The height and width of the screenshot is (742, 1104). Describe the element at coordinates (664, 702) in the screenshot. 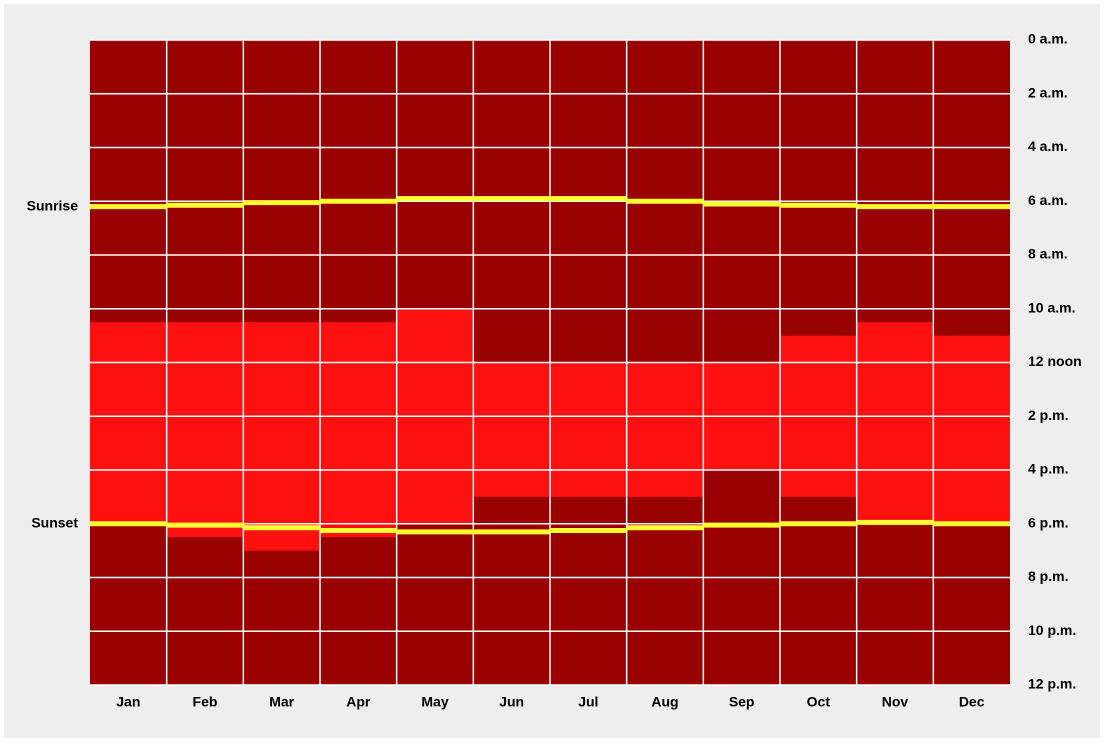

I see `x-tick-label: Aug` at that location.